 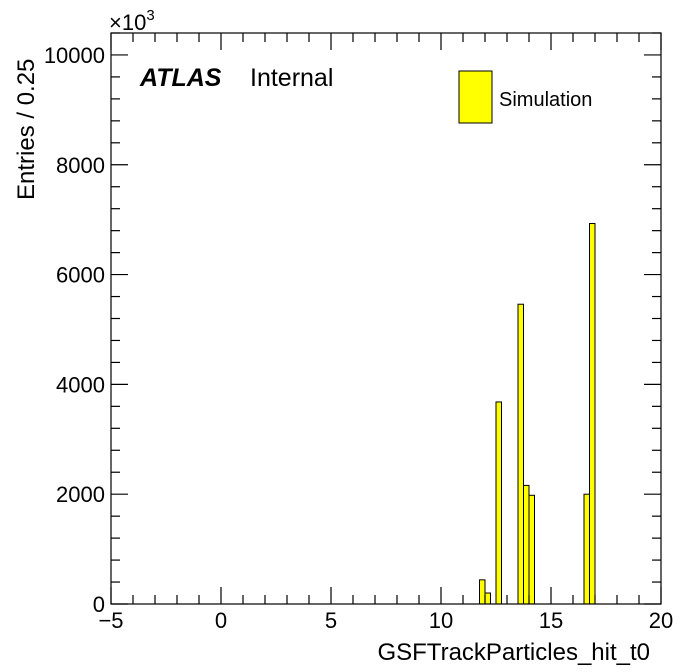 I want to click on y-axis-multiplier: ×10³, so click(x=132, y=21).